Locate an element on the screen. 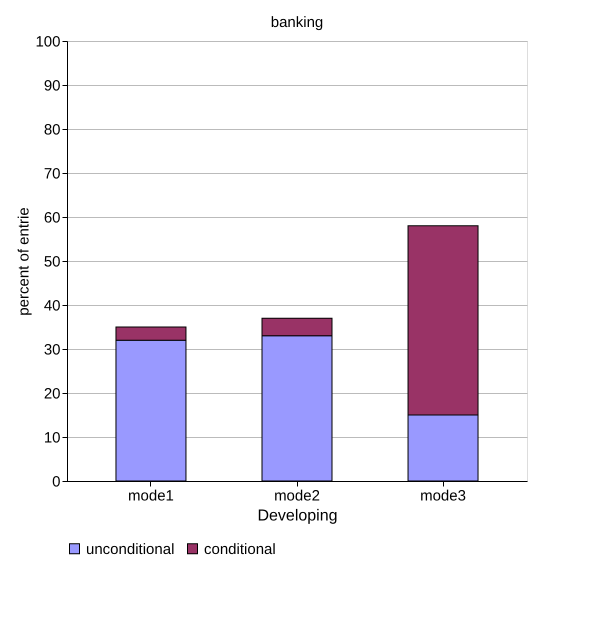 The height and width of the screenshot is (644, 599). x-tick-label: mode3 is located at coordinates (443, 496).